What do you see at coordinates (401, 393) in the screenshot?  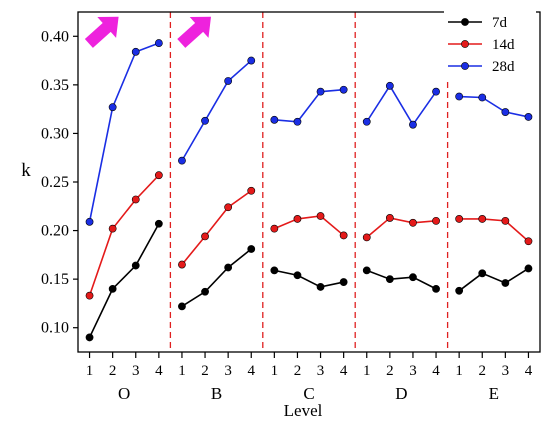 I see `group-label: D` at bounding box center [401, 393].